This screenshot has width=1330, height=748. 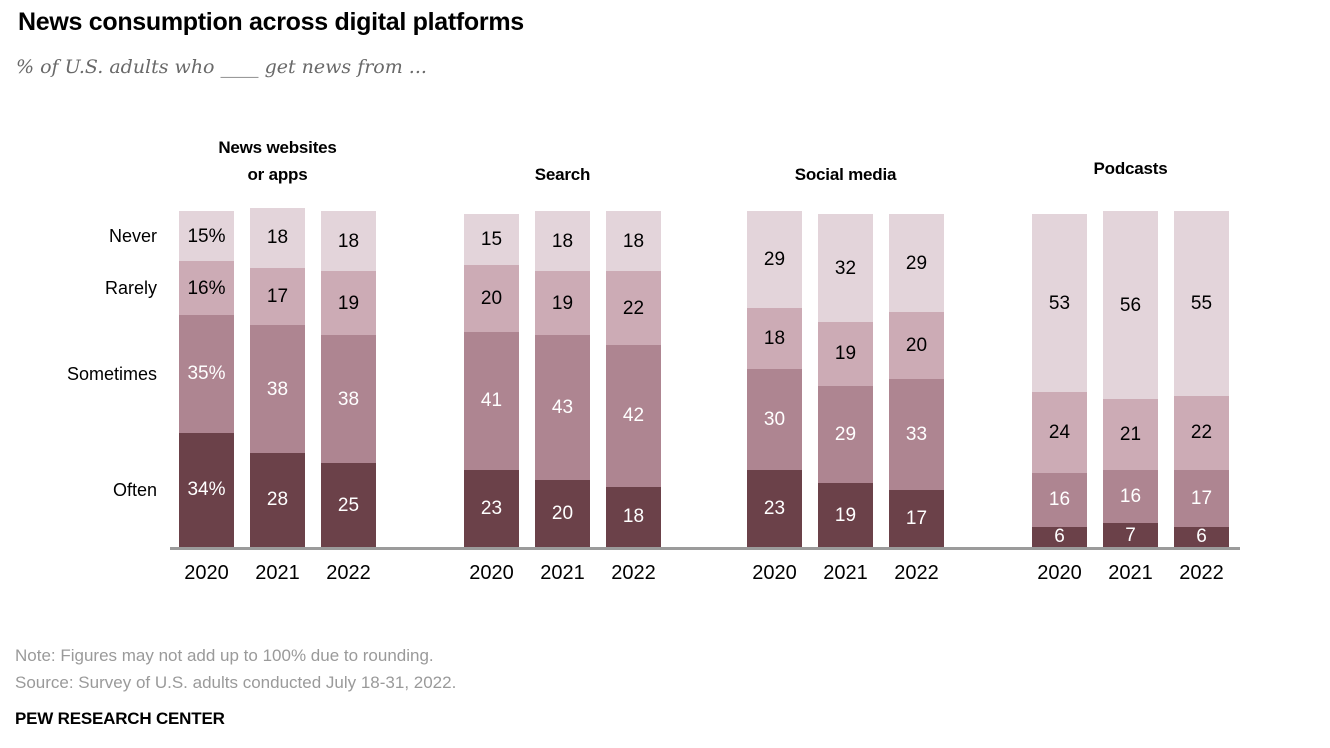 I want to click on bar-value-label: 55, so click(x=1201, y=303).